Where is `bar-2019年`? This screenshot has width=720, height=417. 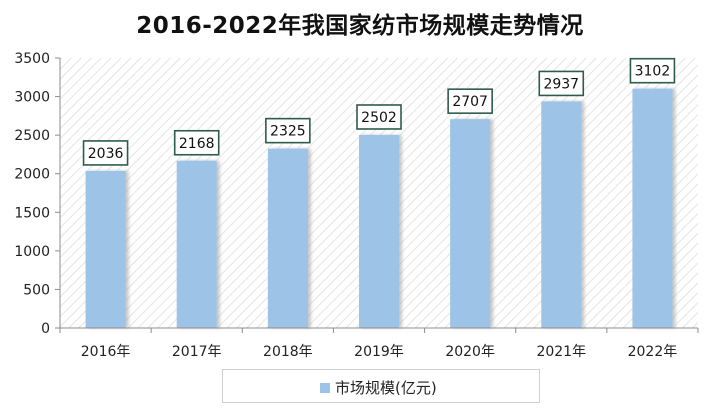
bar-2019年 is located at coordinates (379, 231).